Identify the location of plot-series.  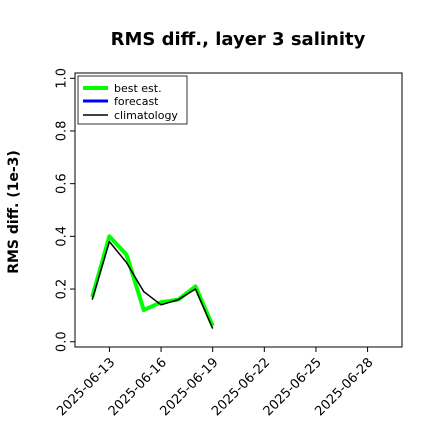
(152, 281).